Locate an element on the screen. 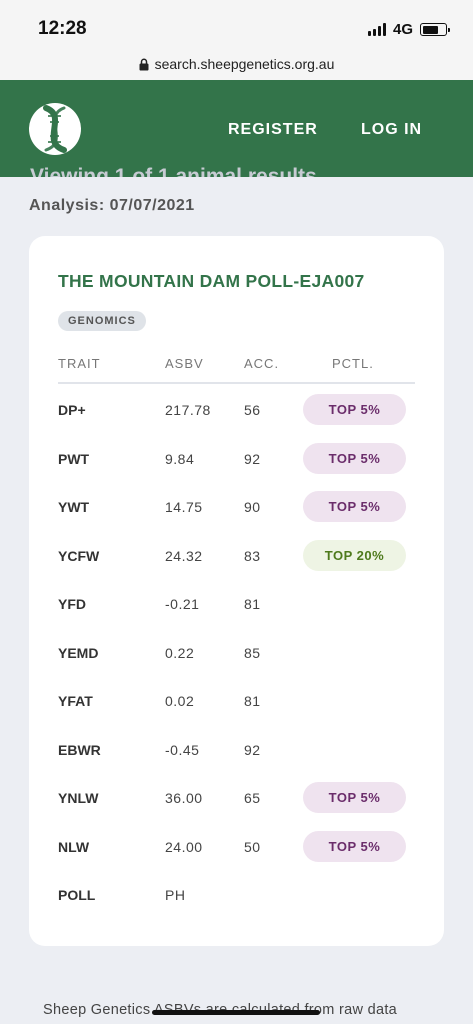 This screenshot has height=1024, width=473. login-link: LOG IN is located at coordinates (392, 129).